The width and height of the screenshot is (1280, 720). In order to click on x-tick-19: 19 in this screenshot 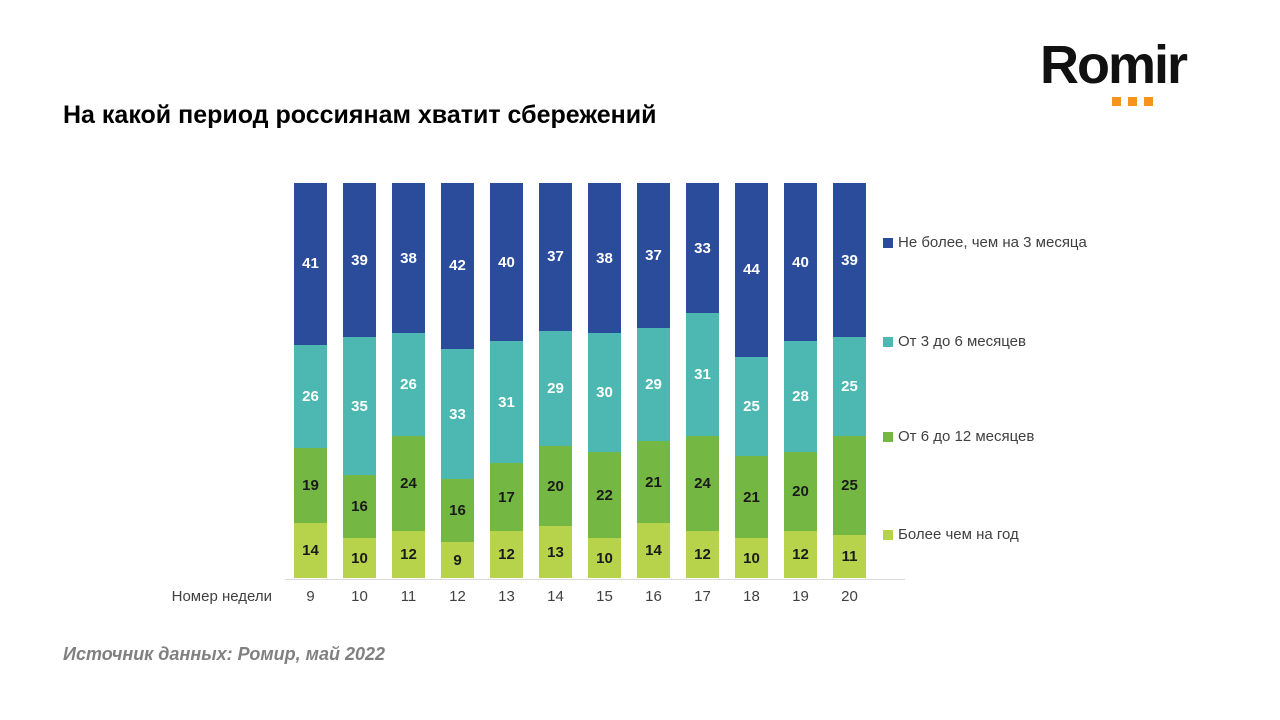, I will do `click(800, 596)`.